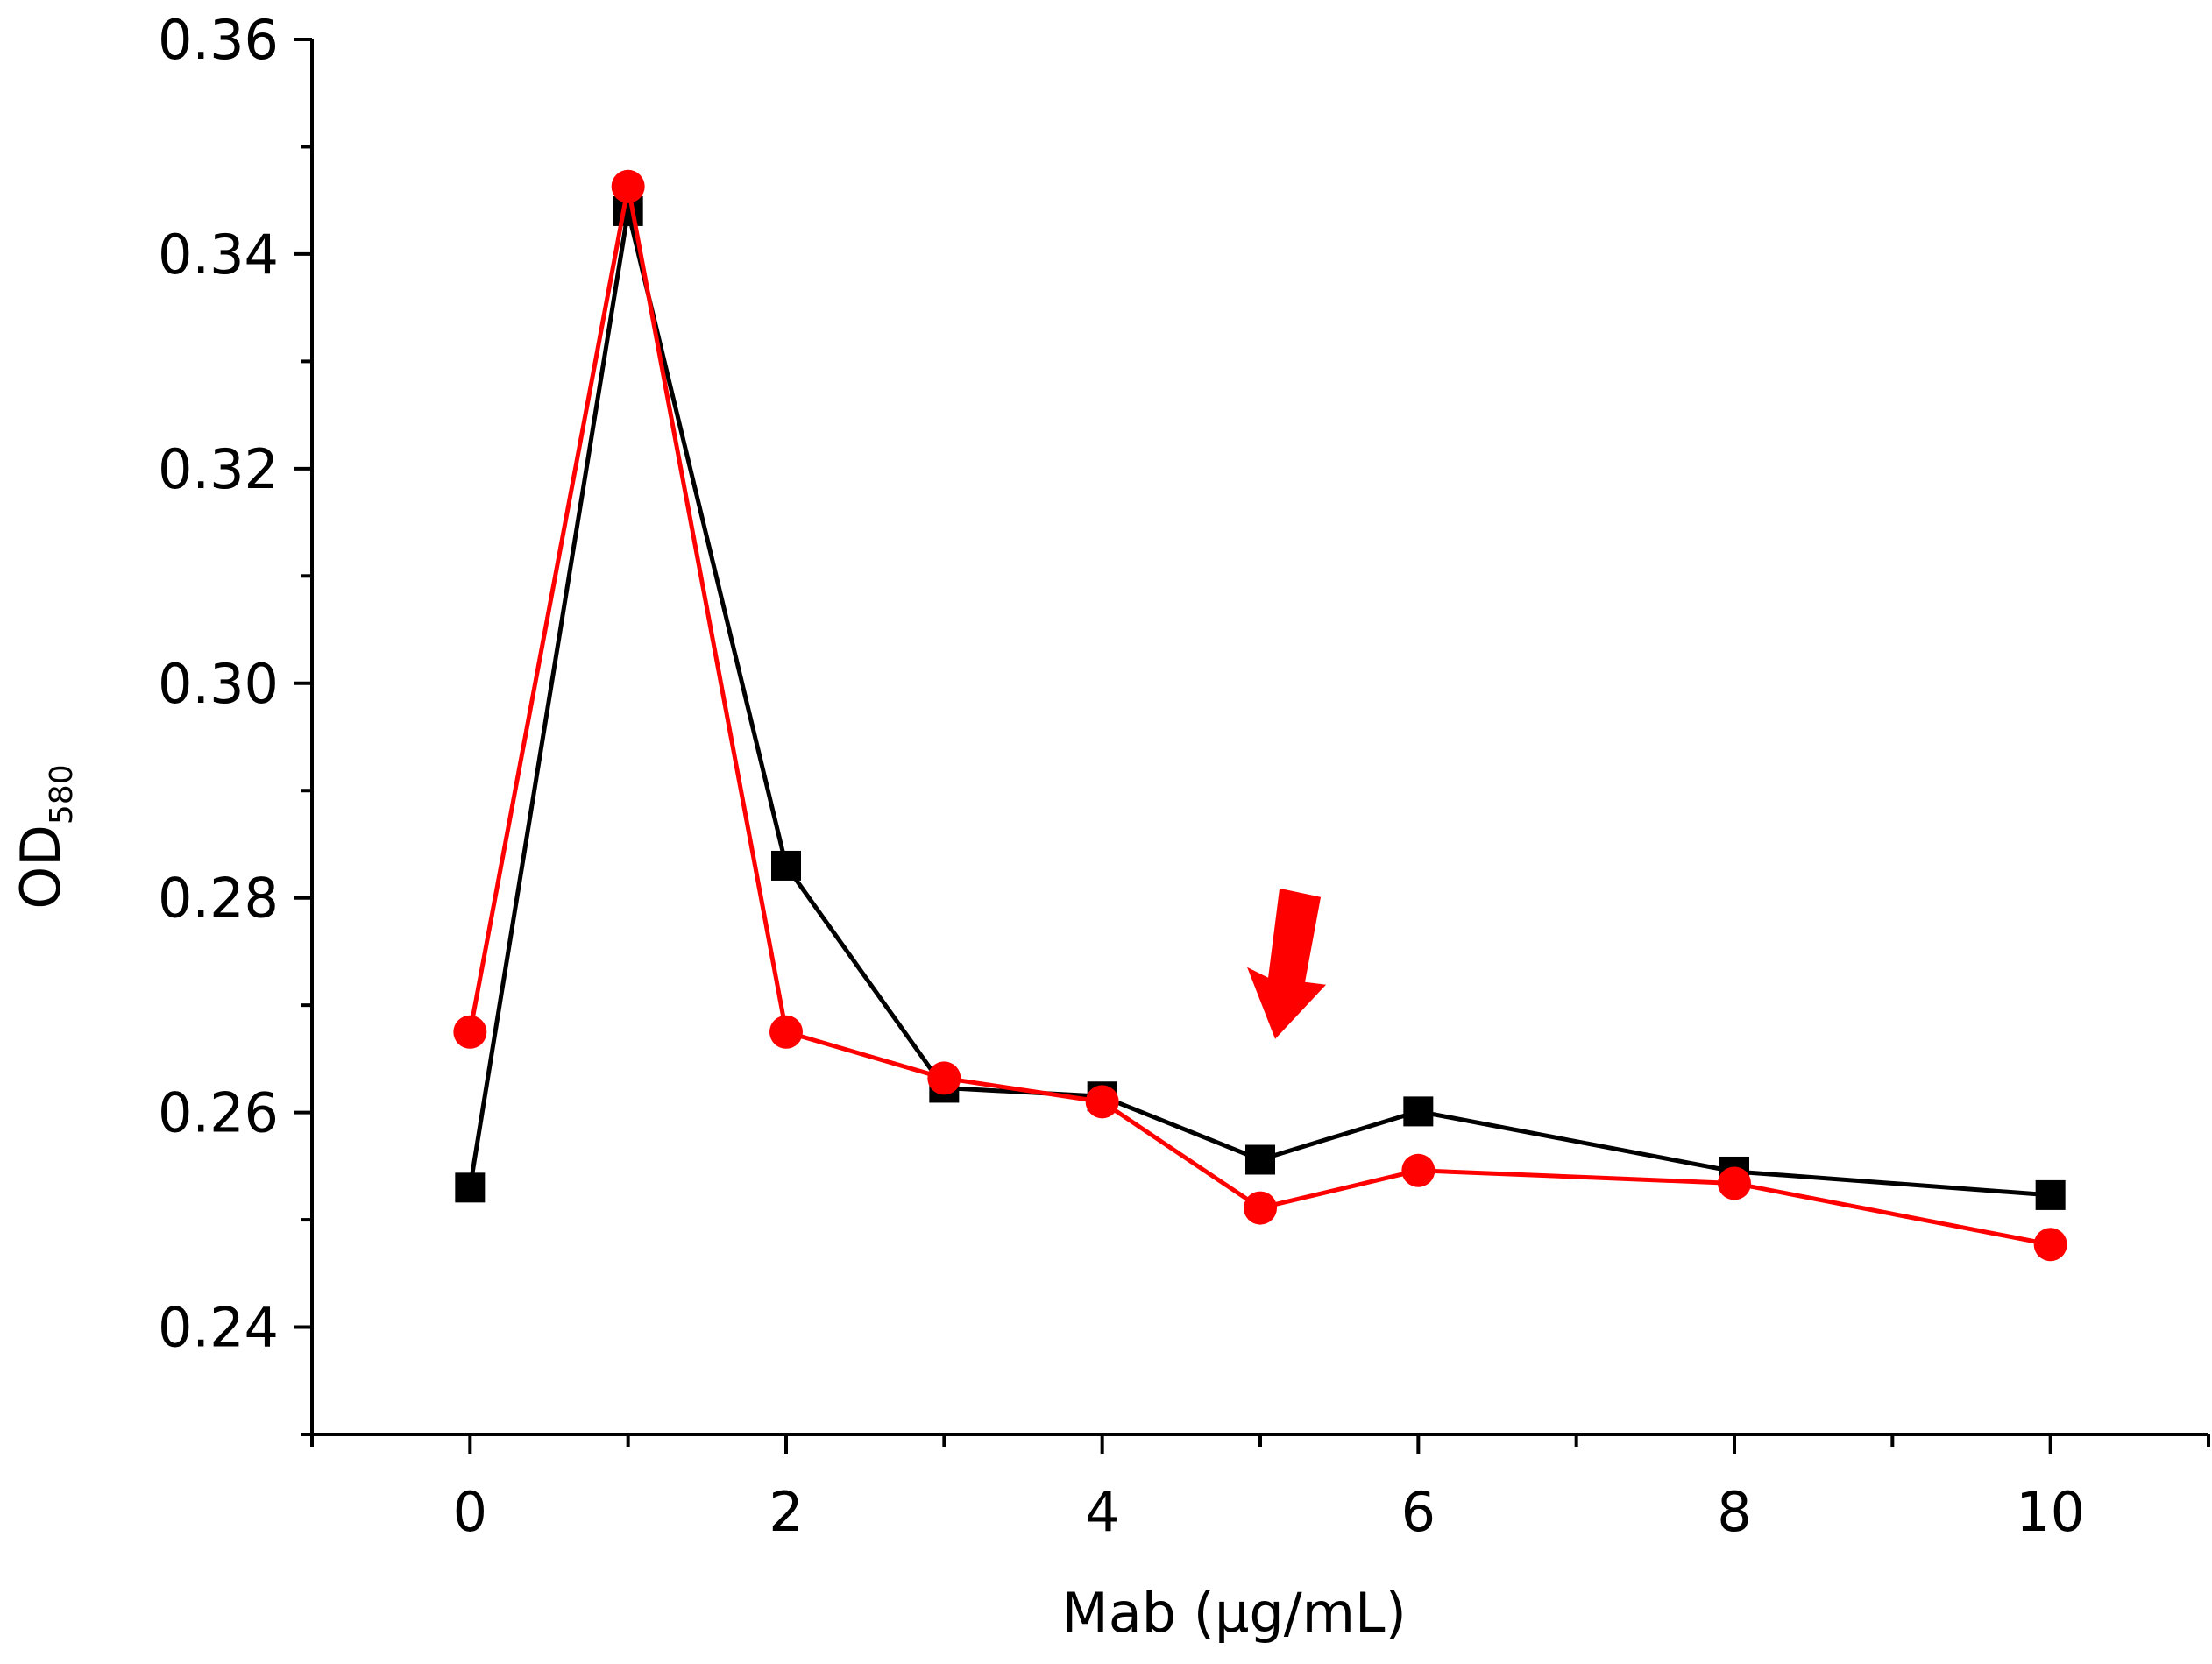 The image size is (2212, 1664). Describe the element at coordinates (218, 1328) in the screenshot. I see `y-tick-label: 0.24` at that location.